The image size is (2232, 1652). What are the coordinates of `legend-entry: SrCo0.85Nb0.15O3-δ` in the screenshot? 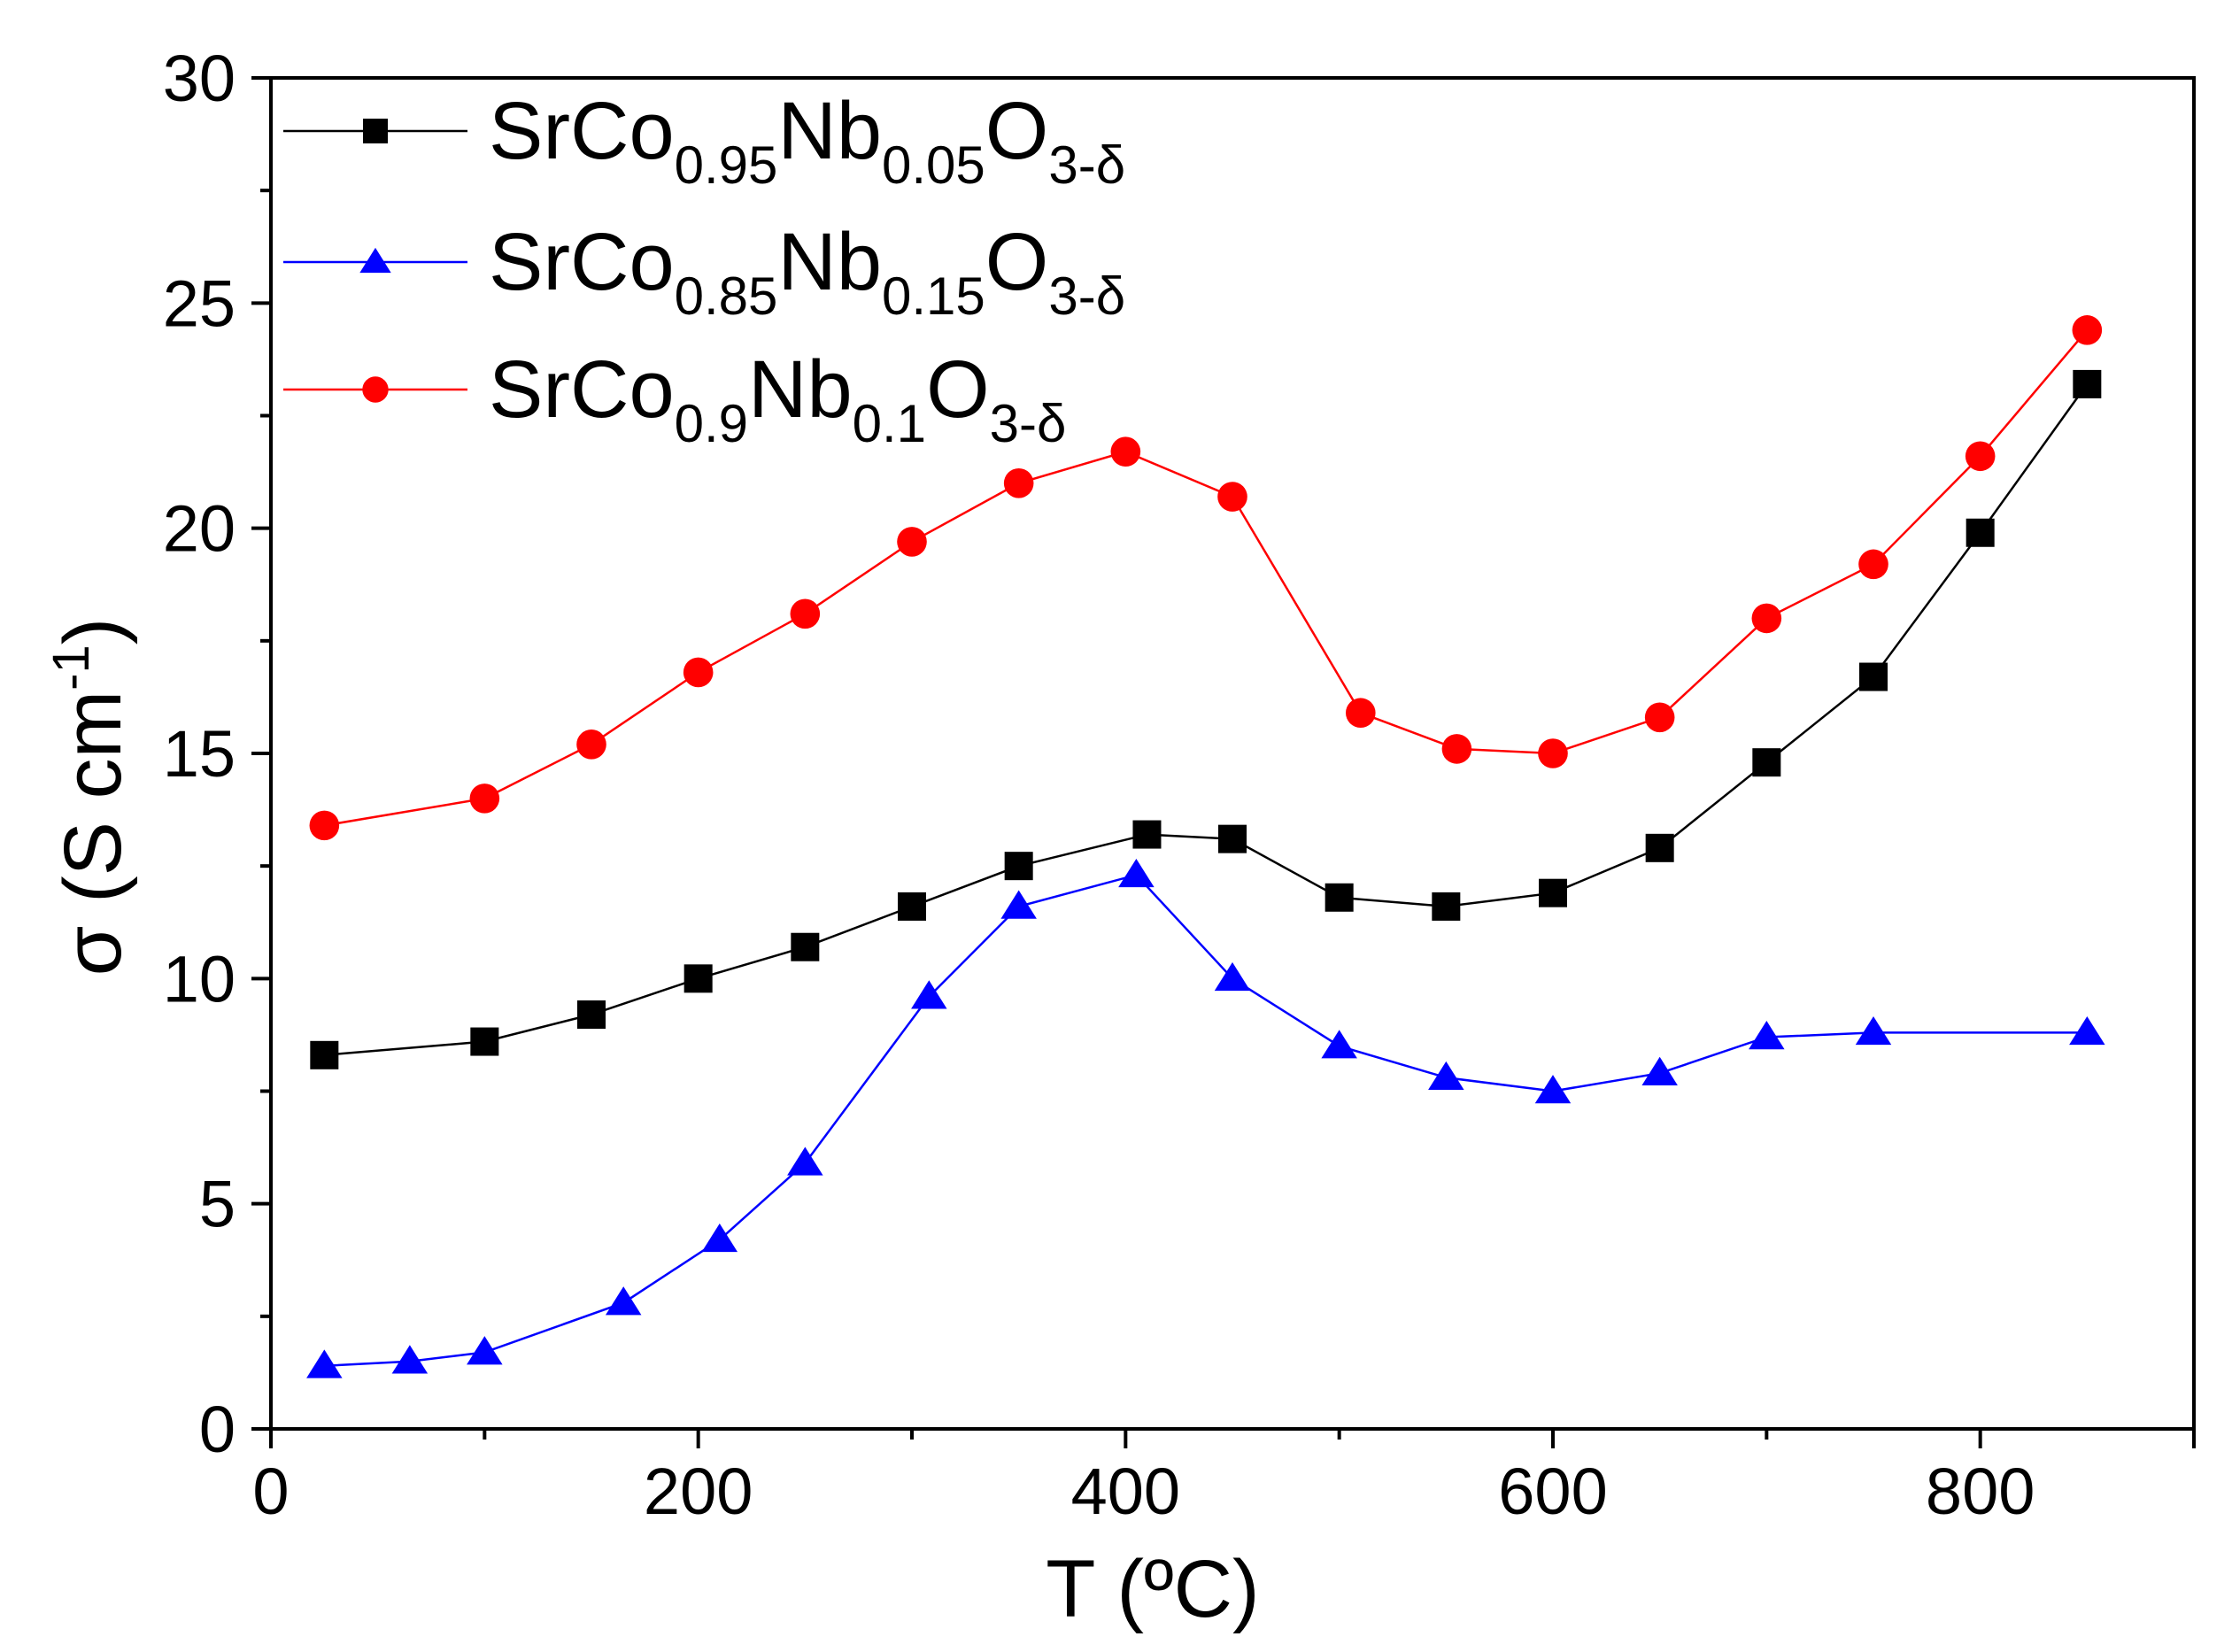 It's located at (704, 271).